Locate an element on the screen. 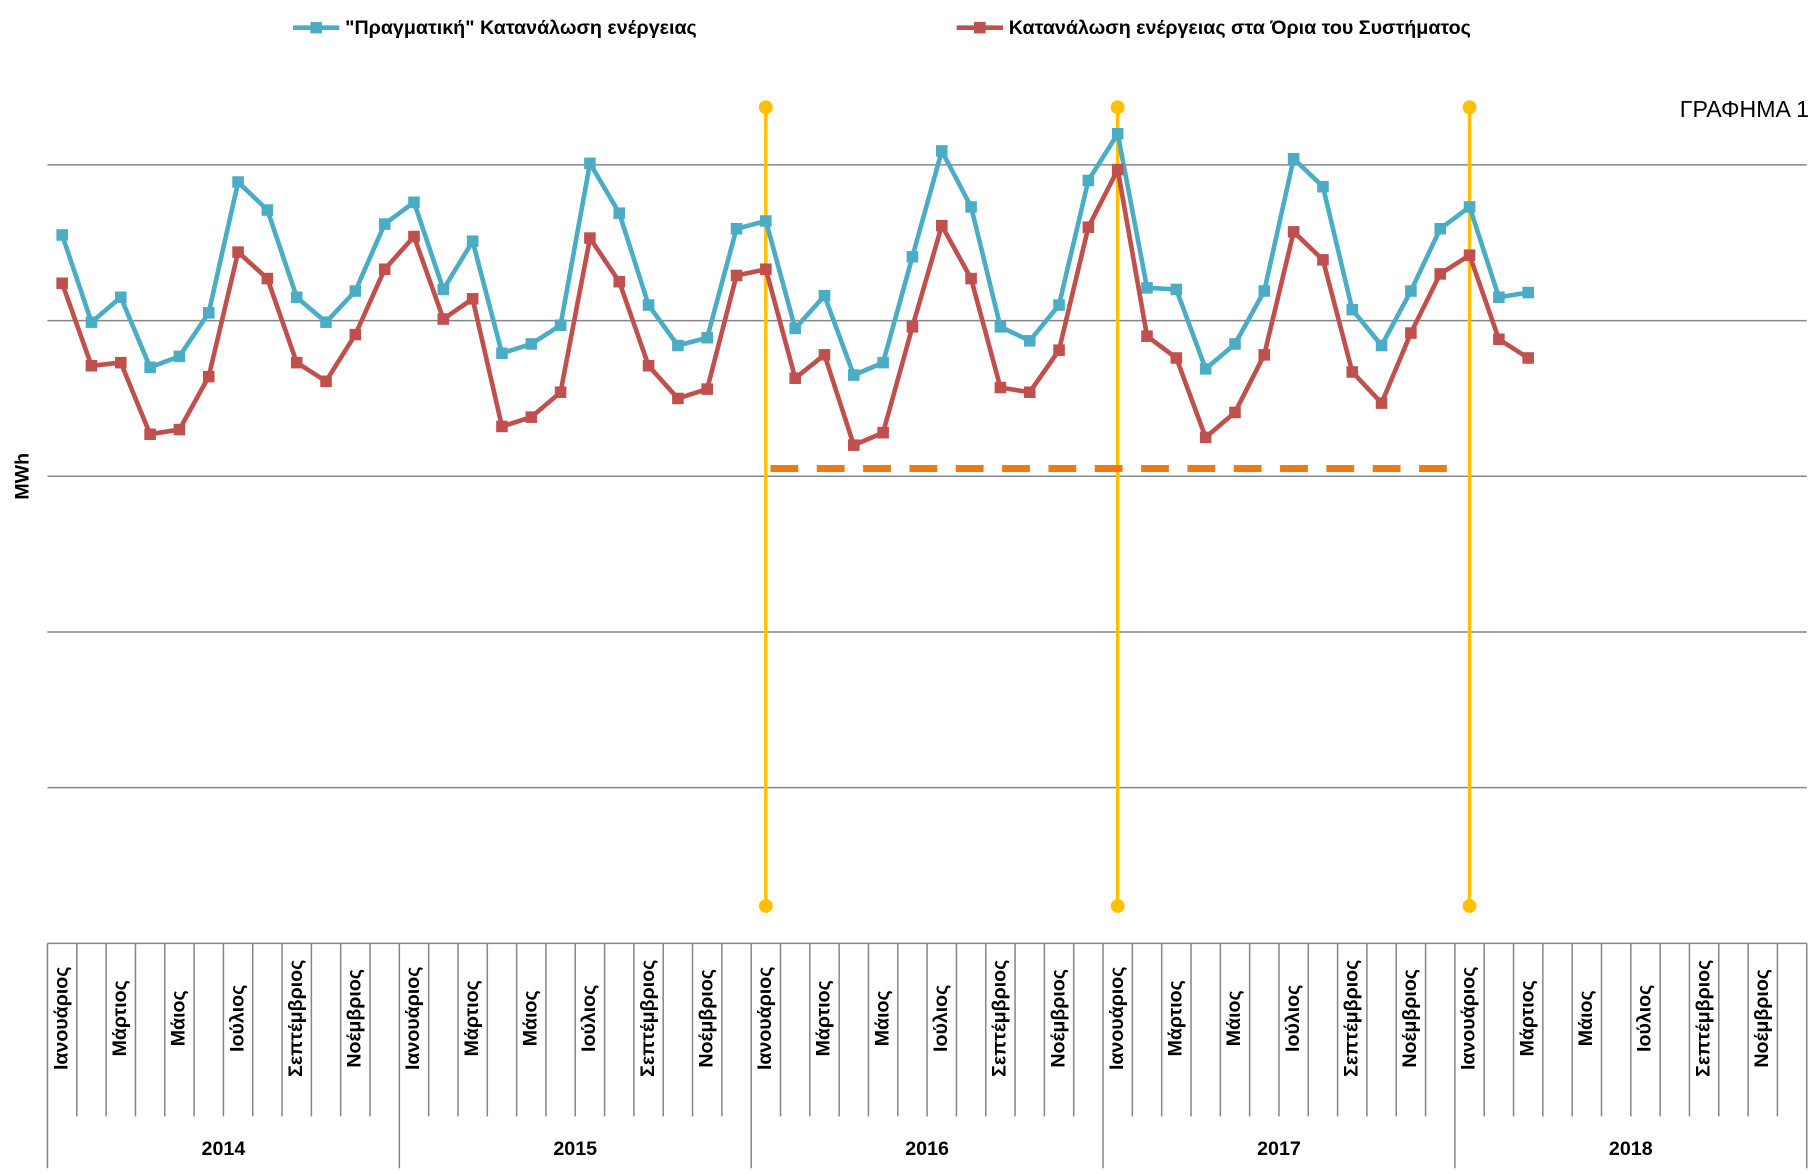  year-label: 2018 is located at coordinates (1631, 1149).